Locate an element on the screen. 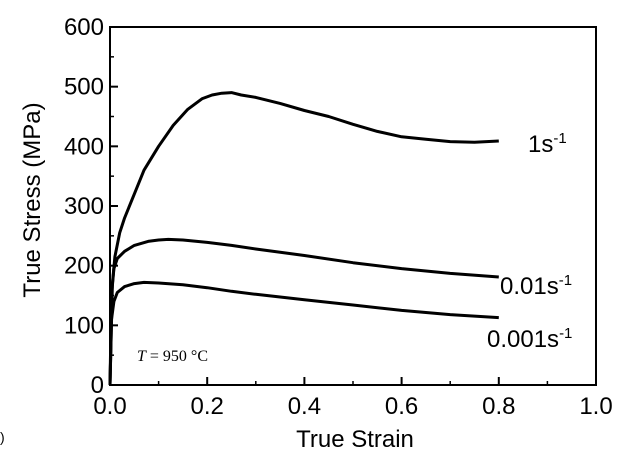  y-tick-label: 200 is located at coordinates (84, 266).